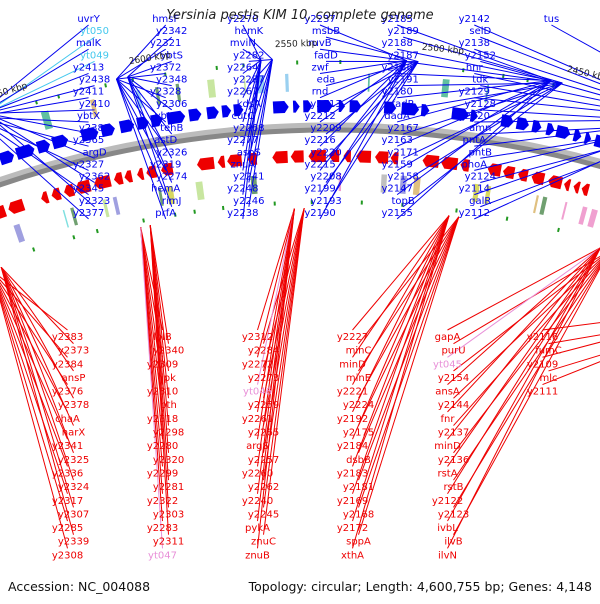 The width and height of the screenshot is (600, 604). What do you see at coordinates (263, 514) in the screenshot?
I see `gene-label-reverse: y2245` at bounding box center [263, 514].